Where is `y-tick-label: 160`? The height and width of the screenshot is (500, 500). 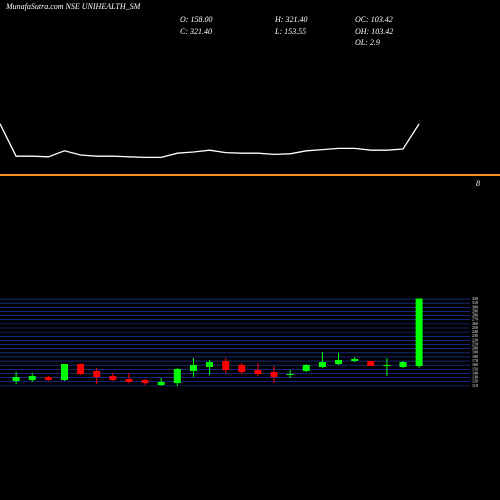 y-tick-label: 160 is located at coordinates (475, 364).